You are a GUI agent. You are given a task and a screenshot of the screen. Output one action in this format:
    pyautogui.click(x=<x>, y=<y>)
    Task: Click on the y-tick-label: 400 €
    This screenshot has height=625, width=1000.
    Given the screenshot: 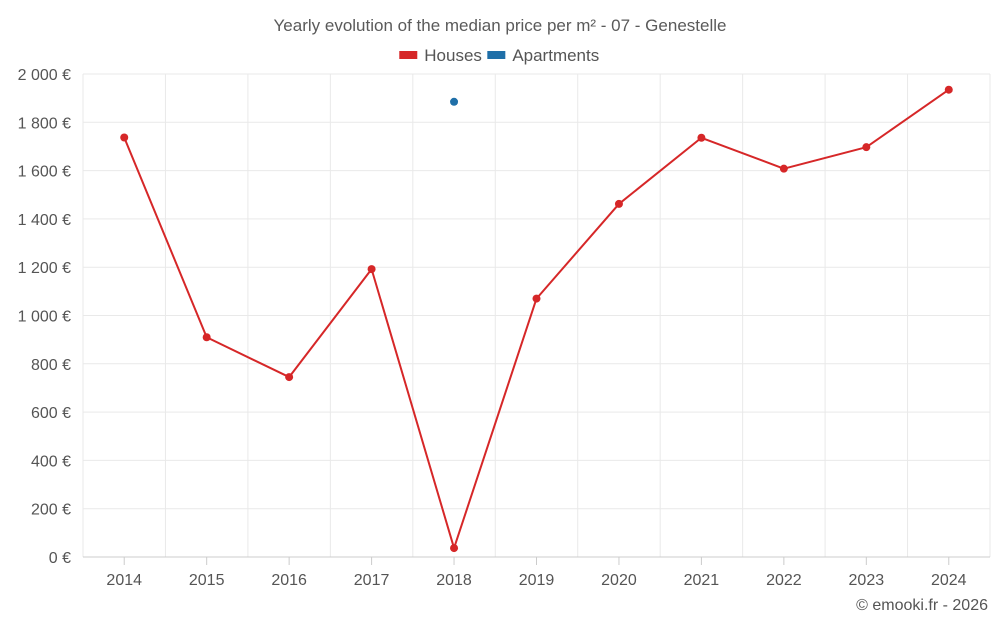 What is the action you would take?
    pyautogui.click(x=51, y=461)
    